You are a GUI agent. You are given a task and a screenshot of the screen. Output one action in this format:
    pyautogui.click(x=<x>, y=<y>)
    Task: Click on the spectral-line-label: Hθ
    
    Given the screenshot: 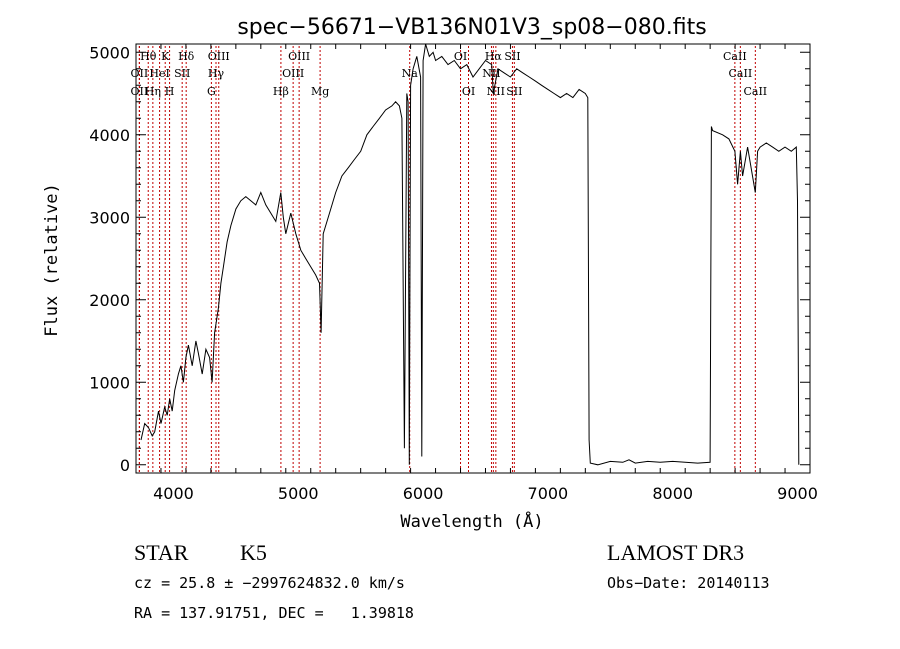 What is the action you would take?
    pyautogui.click(x=148, y=56)
    